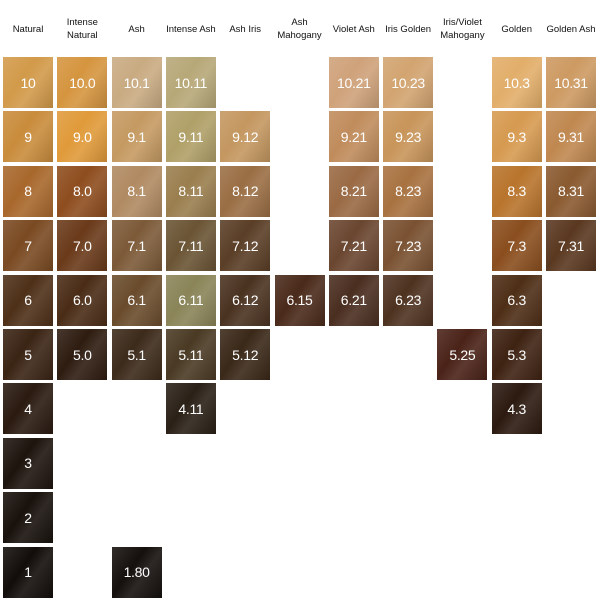 Image resolution: width=600 pixels, height=600 pixels. I want to click on swatch-label: 10.31, so click(571, 82).